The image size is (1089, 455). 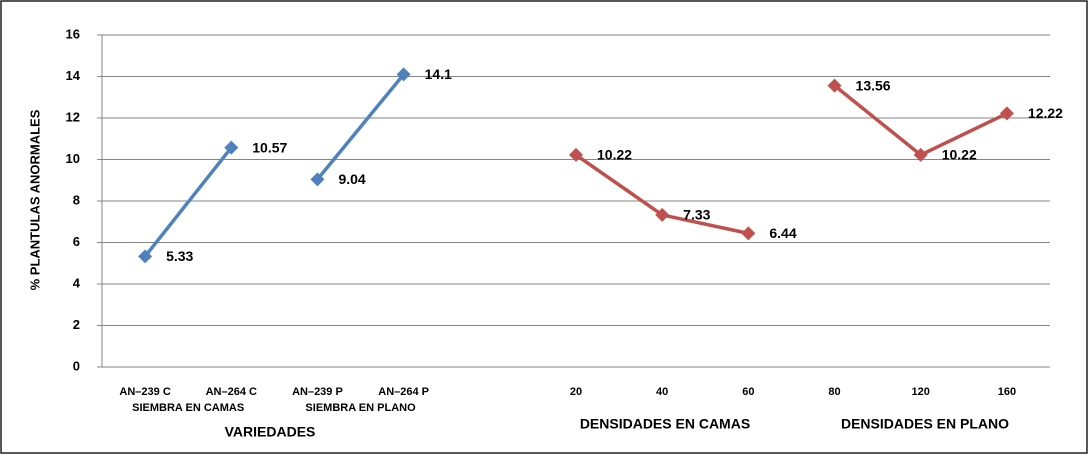 What do you see at coordinates (73, 33) in the screenshot?
I see `y-tick-label: 16` at bounding box center [73, 33].